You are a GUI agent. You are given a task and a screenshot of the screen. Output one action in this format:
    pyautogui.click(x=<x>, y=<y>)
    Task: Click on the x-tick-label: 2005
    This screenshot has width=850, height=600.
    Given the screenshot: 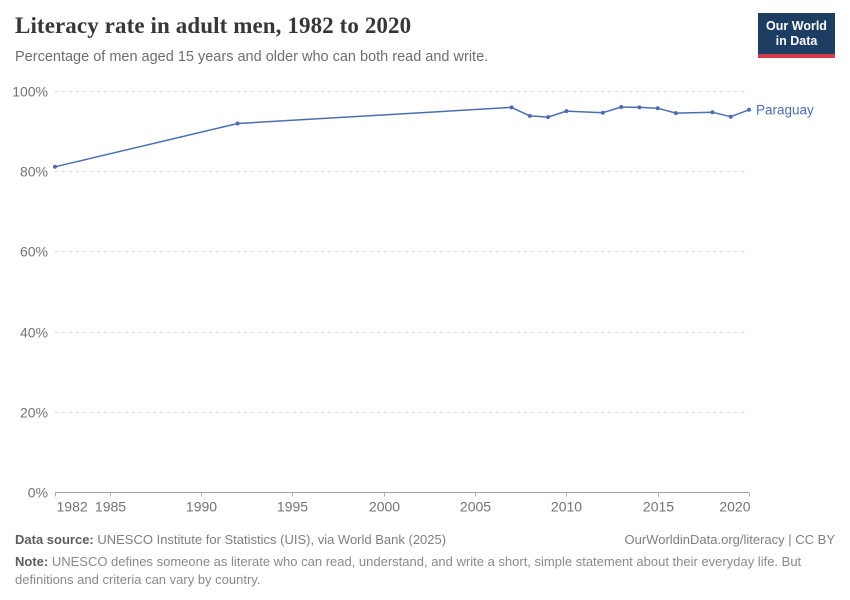 What is the action you would take?
    pyautogui.click(x=475, y=507)
    